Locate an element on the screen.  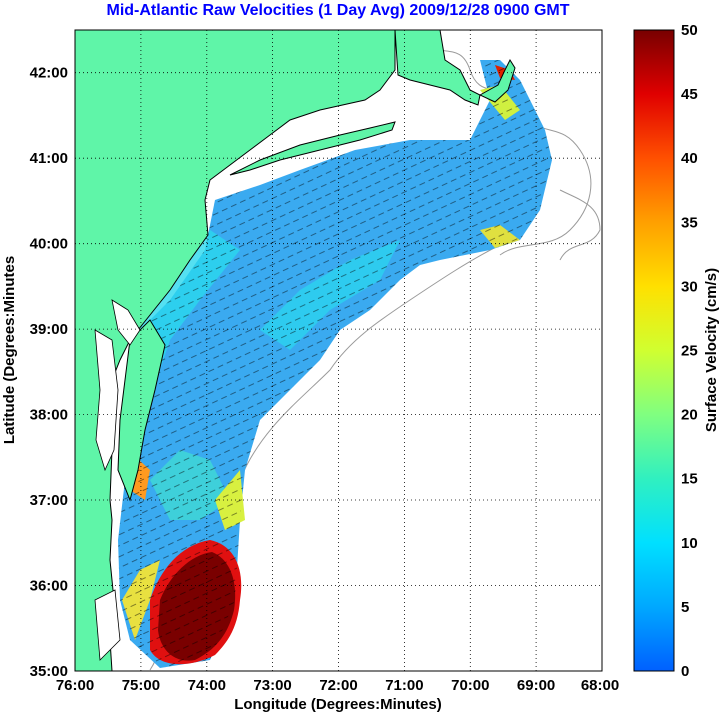
land-long-island is located at coordinates (312, 148).